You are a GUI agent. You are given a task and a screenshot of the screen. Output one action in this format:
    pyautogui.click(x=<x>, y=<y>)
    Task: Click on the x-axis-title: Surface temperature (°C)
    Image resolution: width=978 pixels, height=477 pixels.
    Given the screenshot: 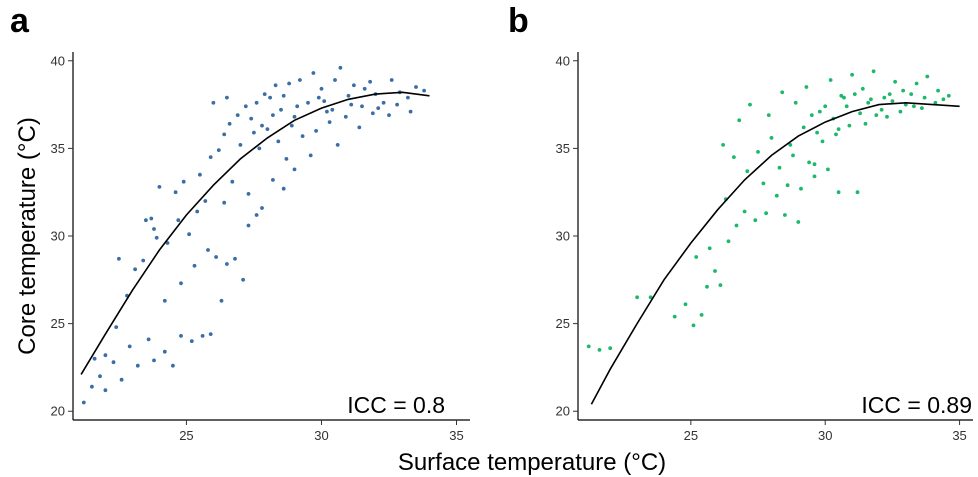 What is the action you would take?
    pyautogui.click(x=532, y=462)
    